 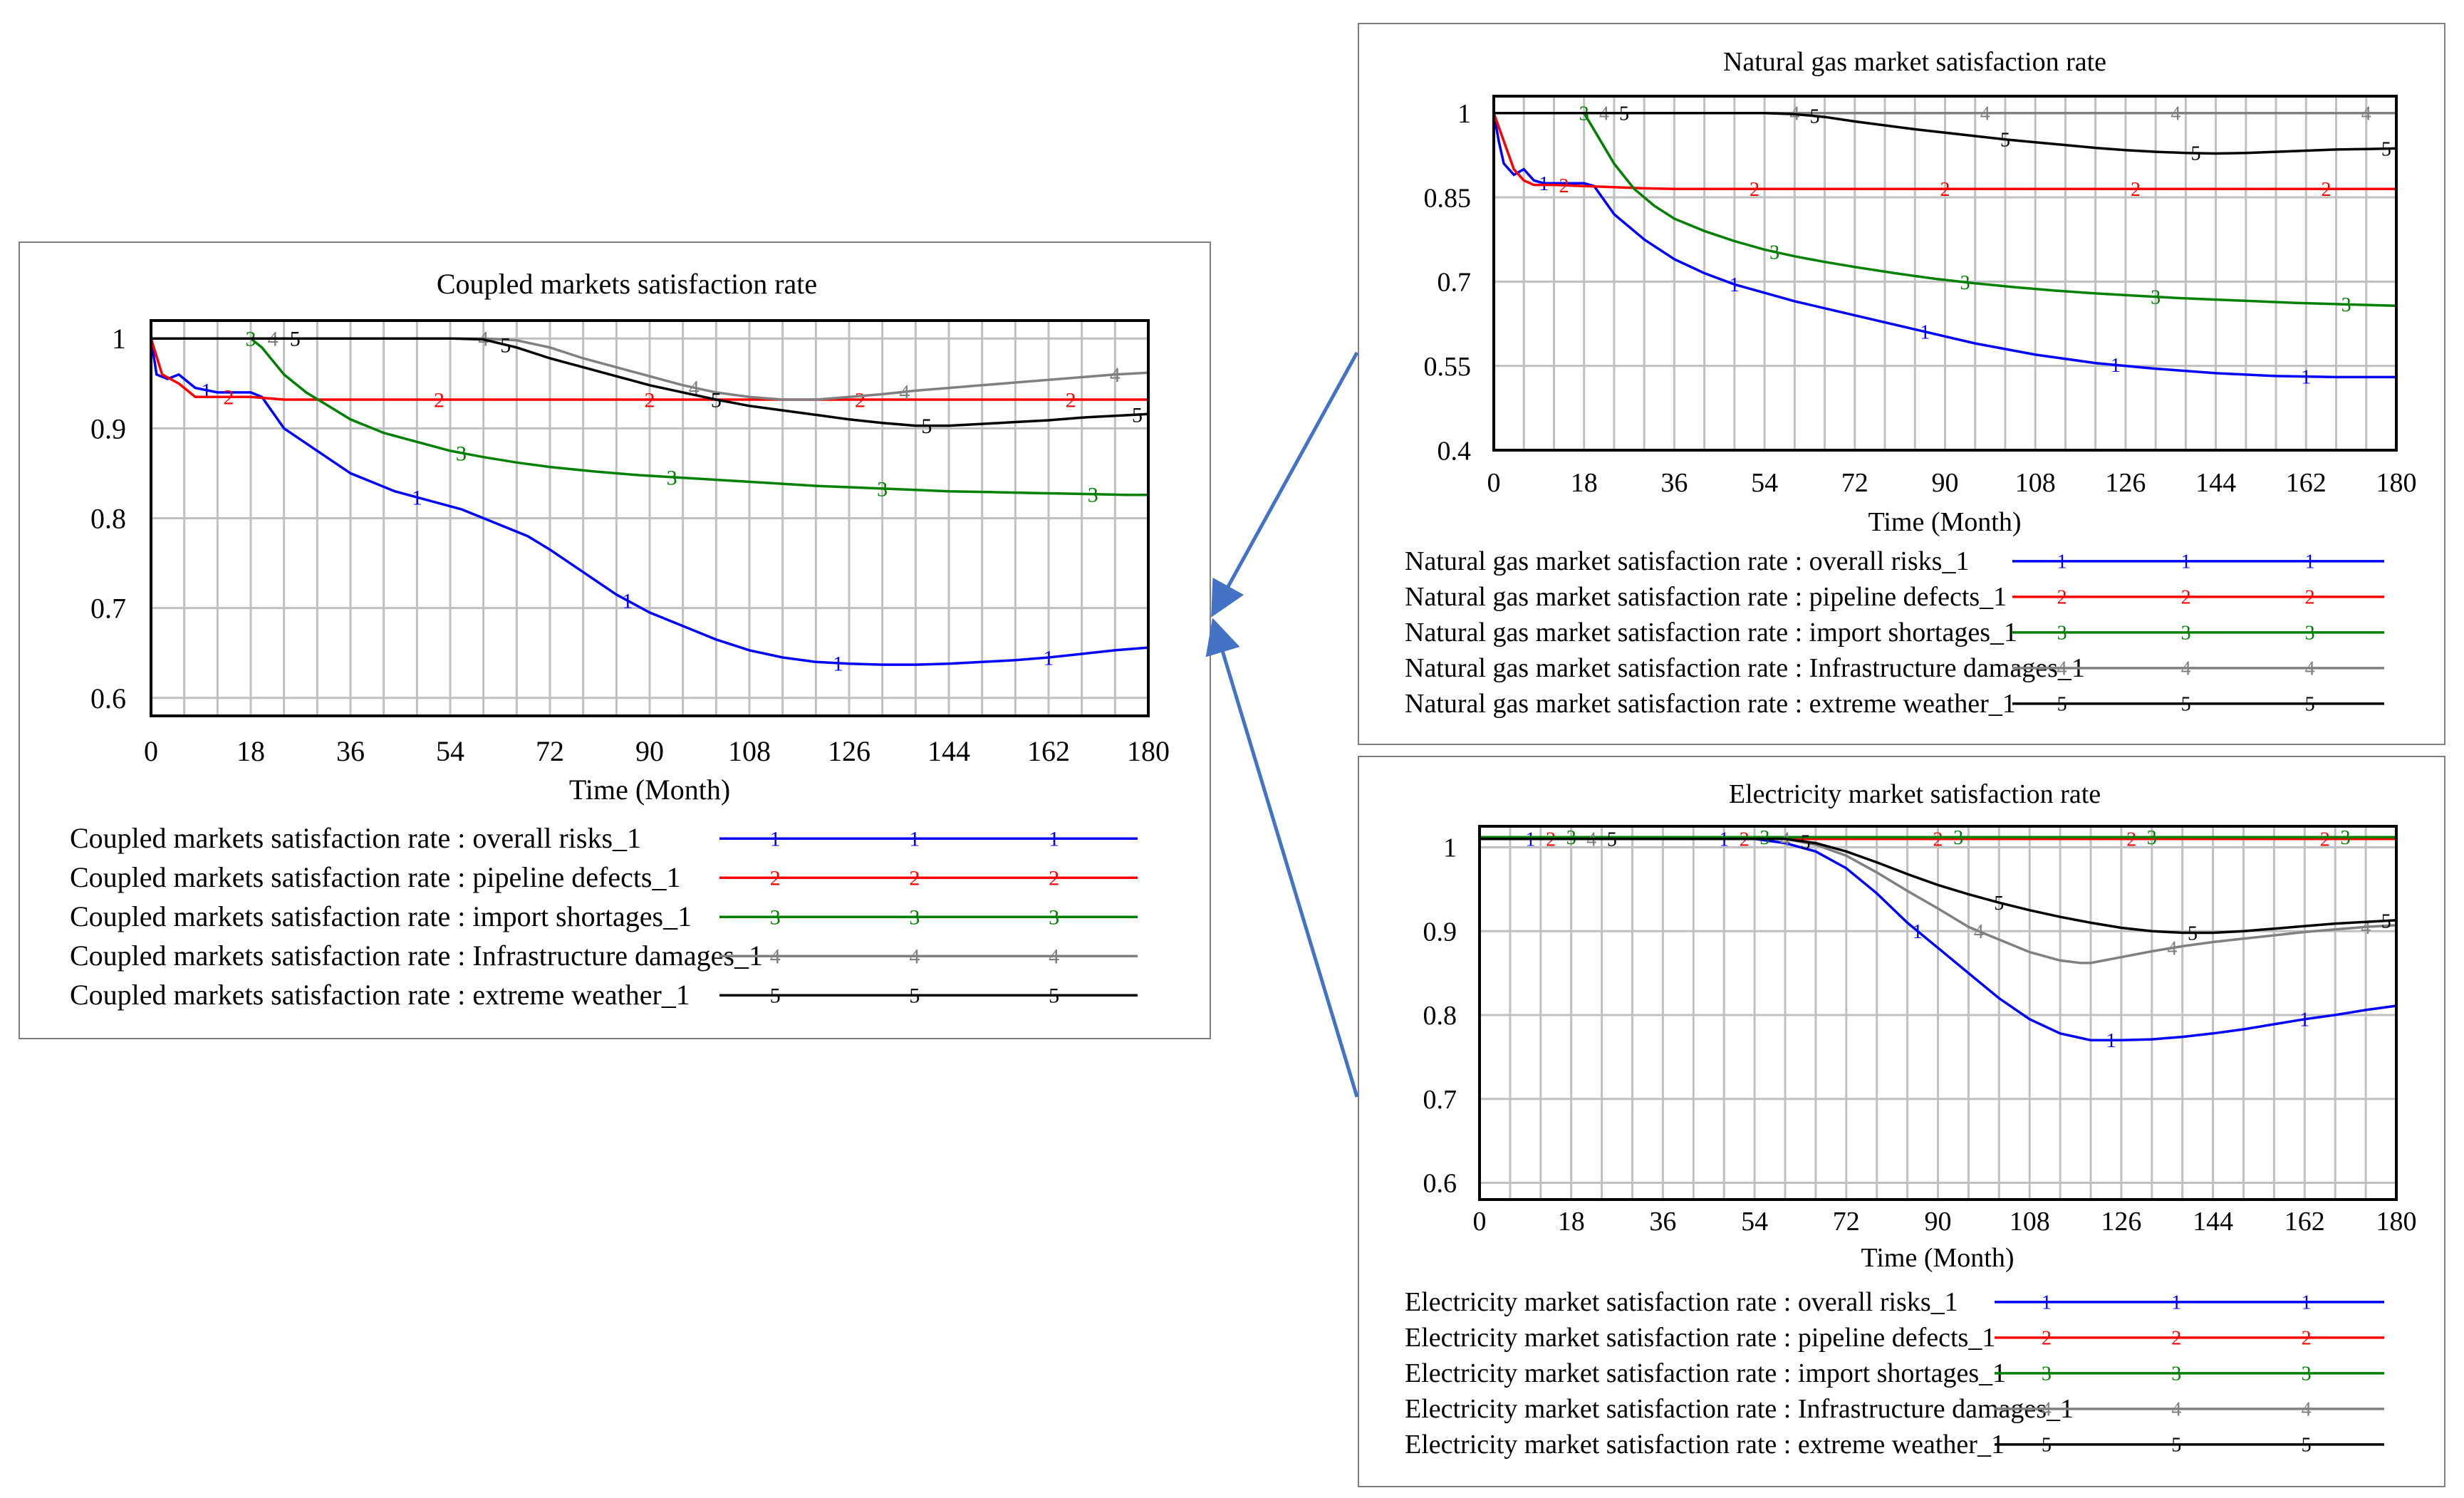 I want to click on chart-gas-xtick-label: 36, so click(x=1674, y=483).